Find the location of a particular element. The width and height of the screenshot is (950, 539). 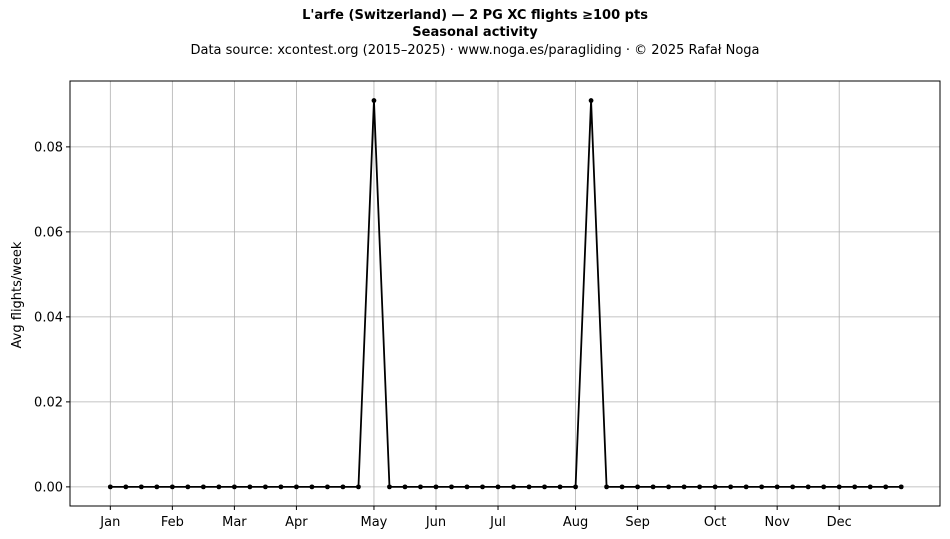

x-tick-label: Feb is located at coordinates (172, 522).